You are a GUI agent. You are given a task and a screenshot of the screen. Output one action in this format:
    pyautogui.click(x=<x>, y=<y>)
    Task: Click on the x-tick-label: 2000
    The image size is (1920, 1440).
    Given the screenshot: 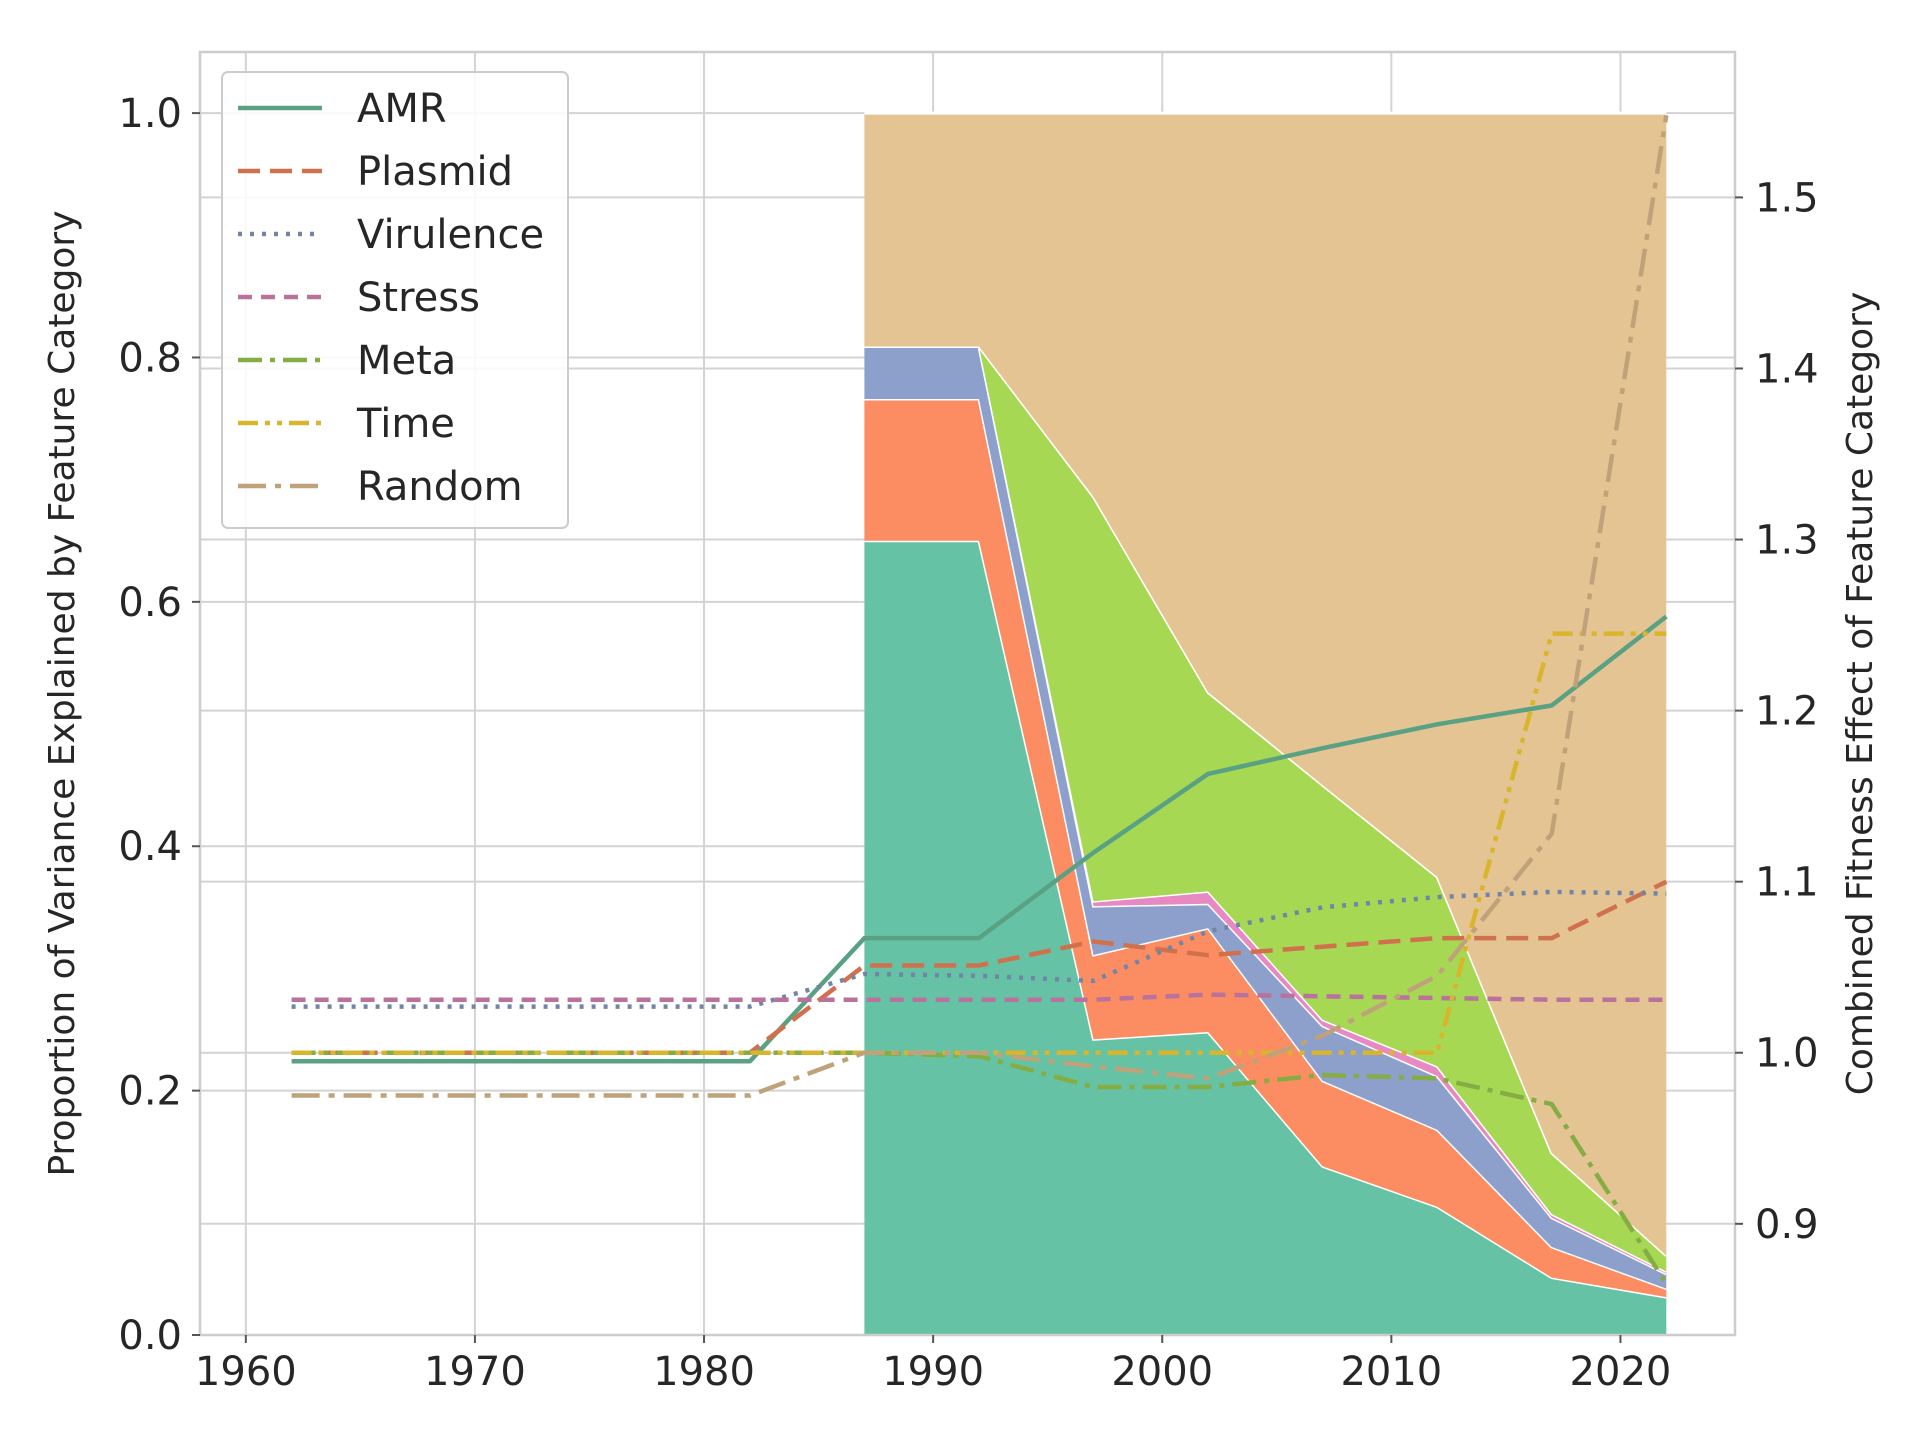 What is the action you would take?
    pyautogui.click(x=1162, y=1372)
    